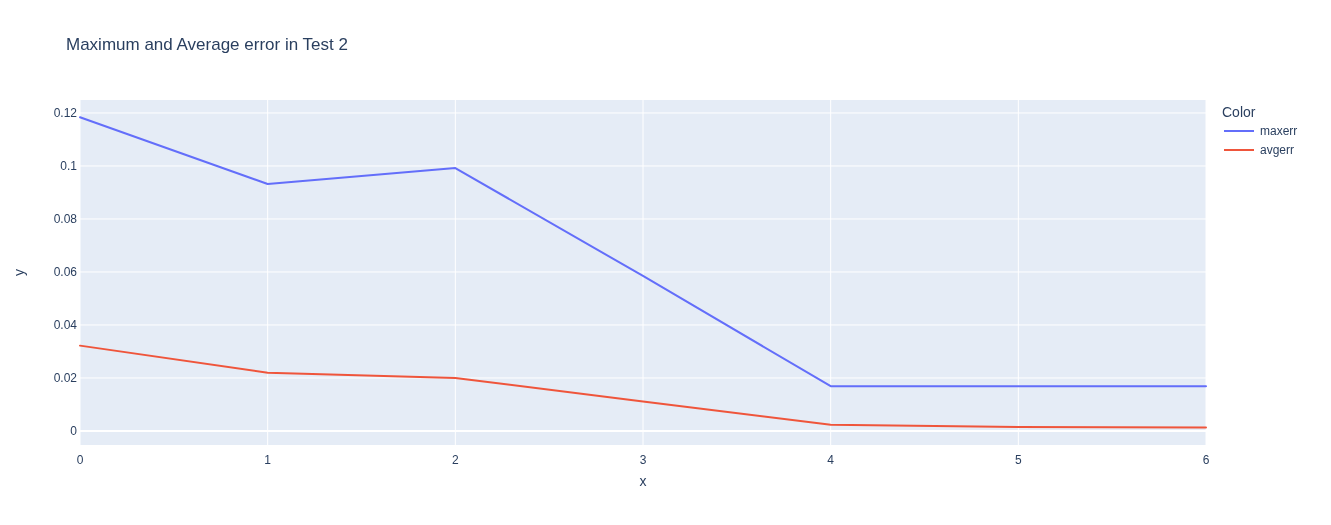 This screenshot has width=1331, height=525. Describe the element at coordinates (65, 324) in the screenshot. I see `y-tick-label: 0.04` at that location.